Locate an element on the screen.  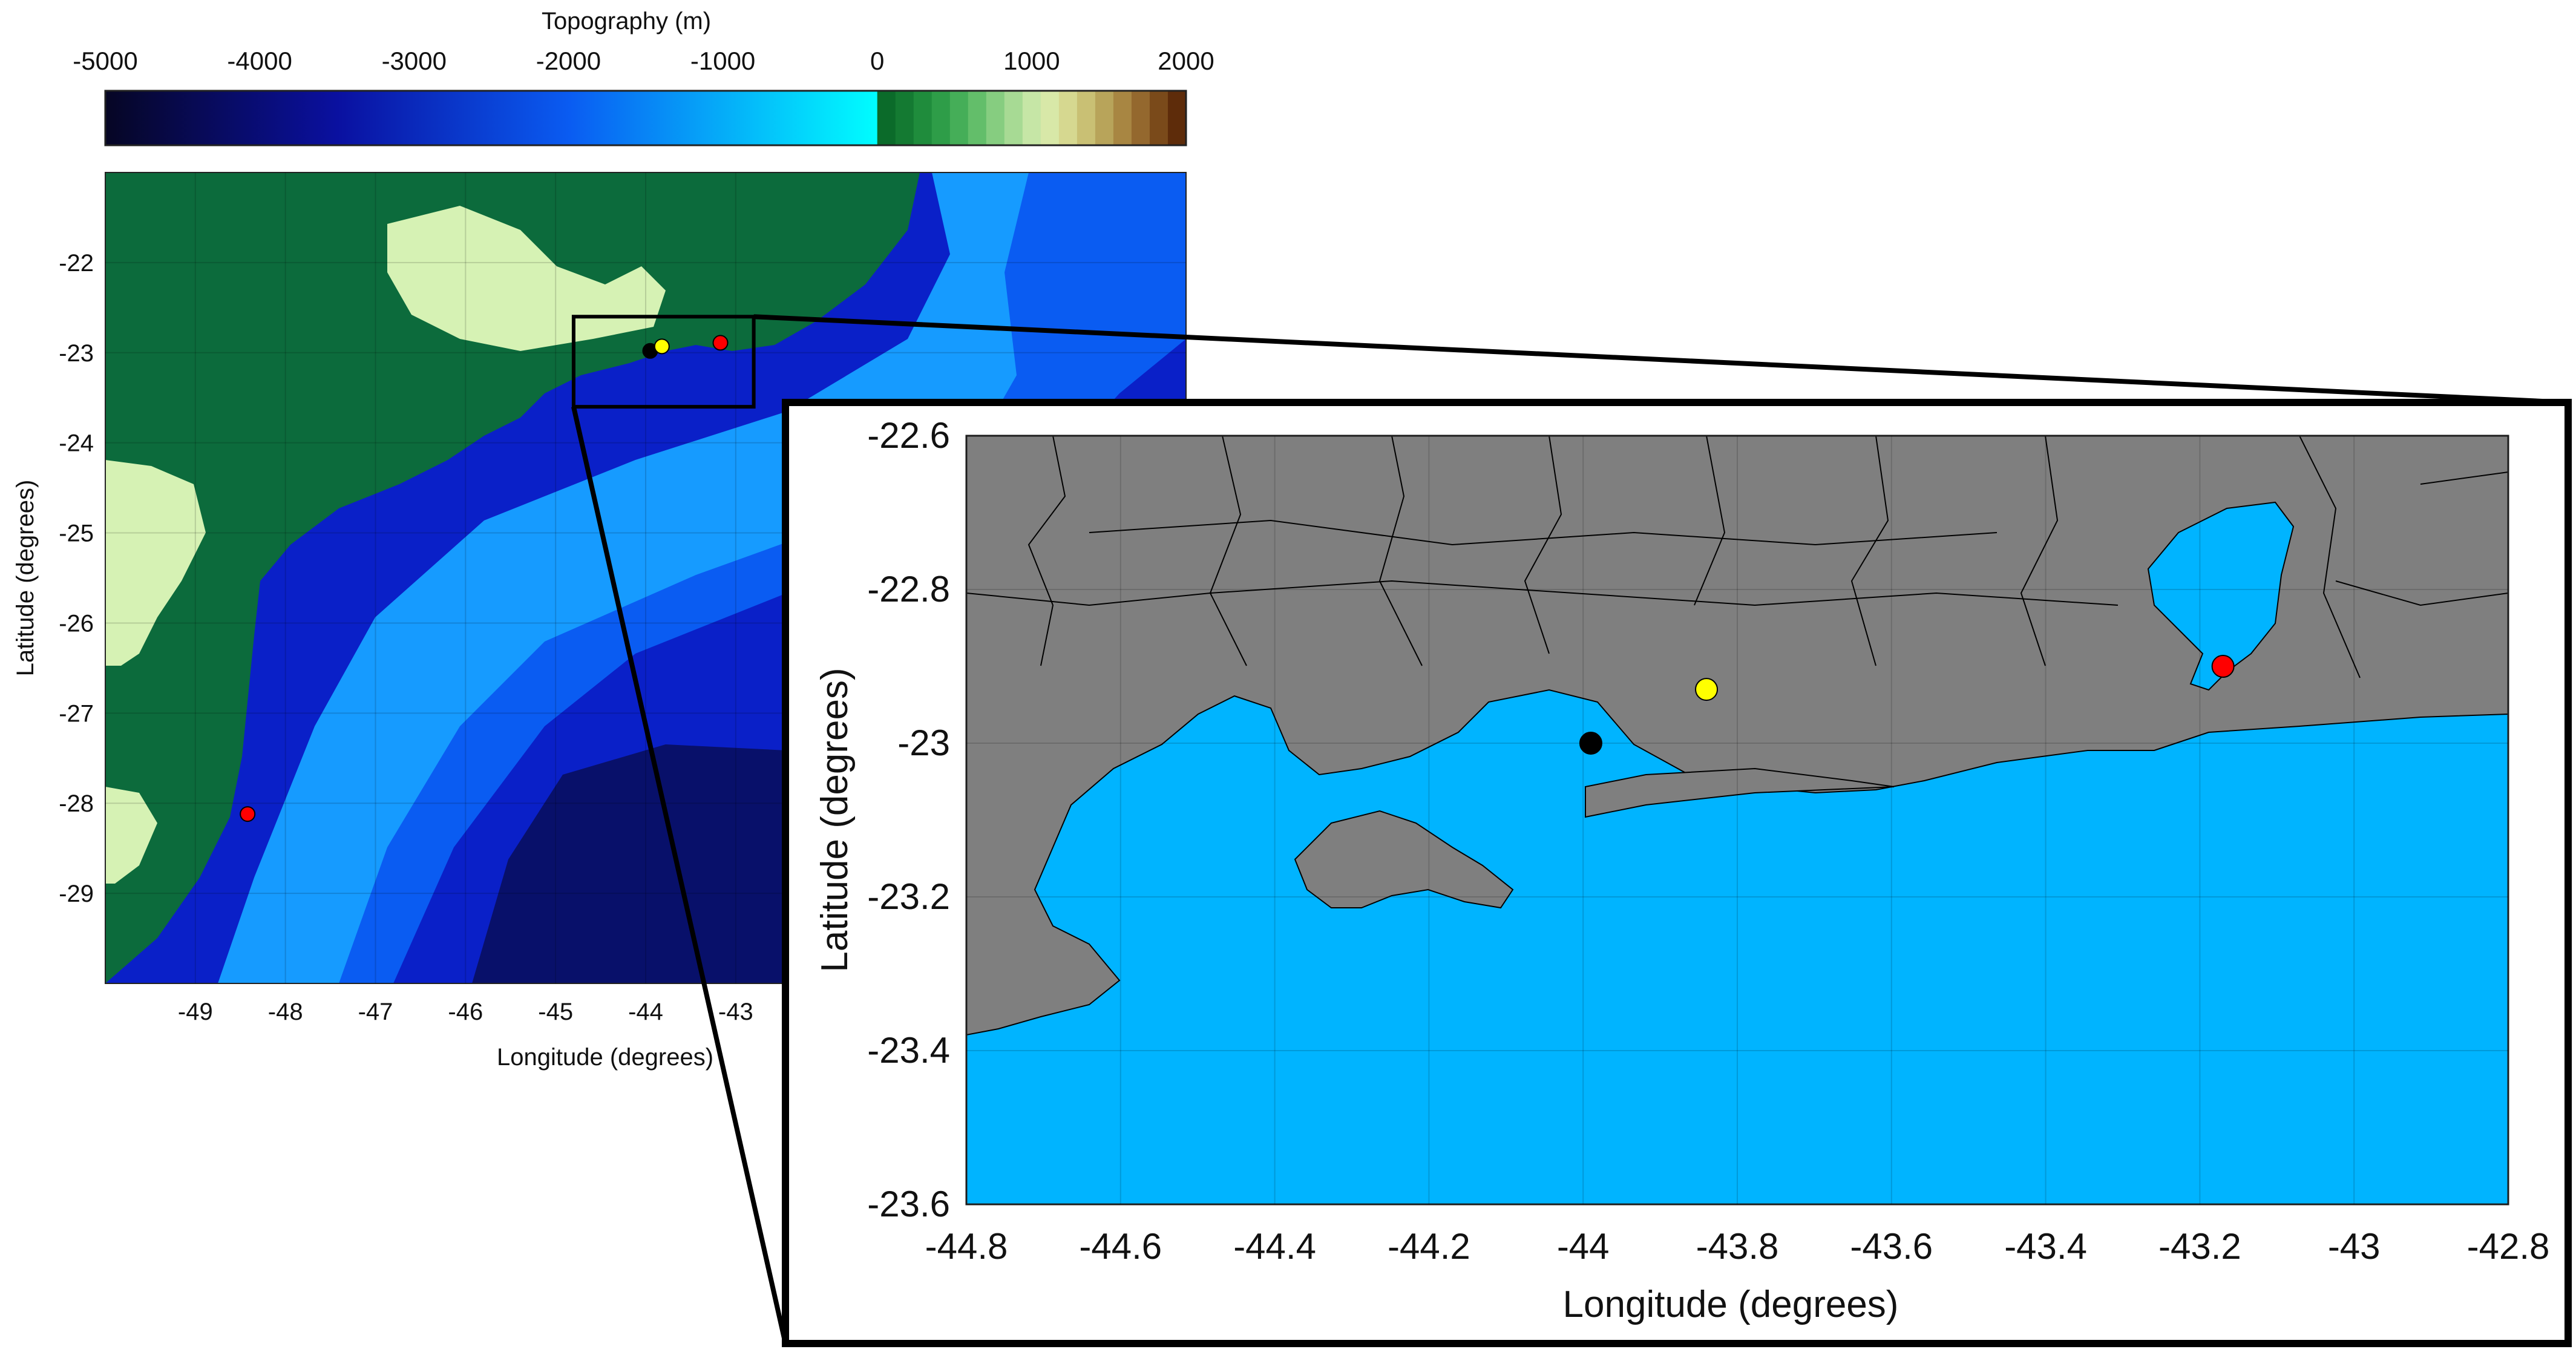
colorbar-tick-label: -1000 is located at coordinates (722, 61).